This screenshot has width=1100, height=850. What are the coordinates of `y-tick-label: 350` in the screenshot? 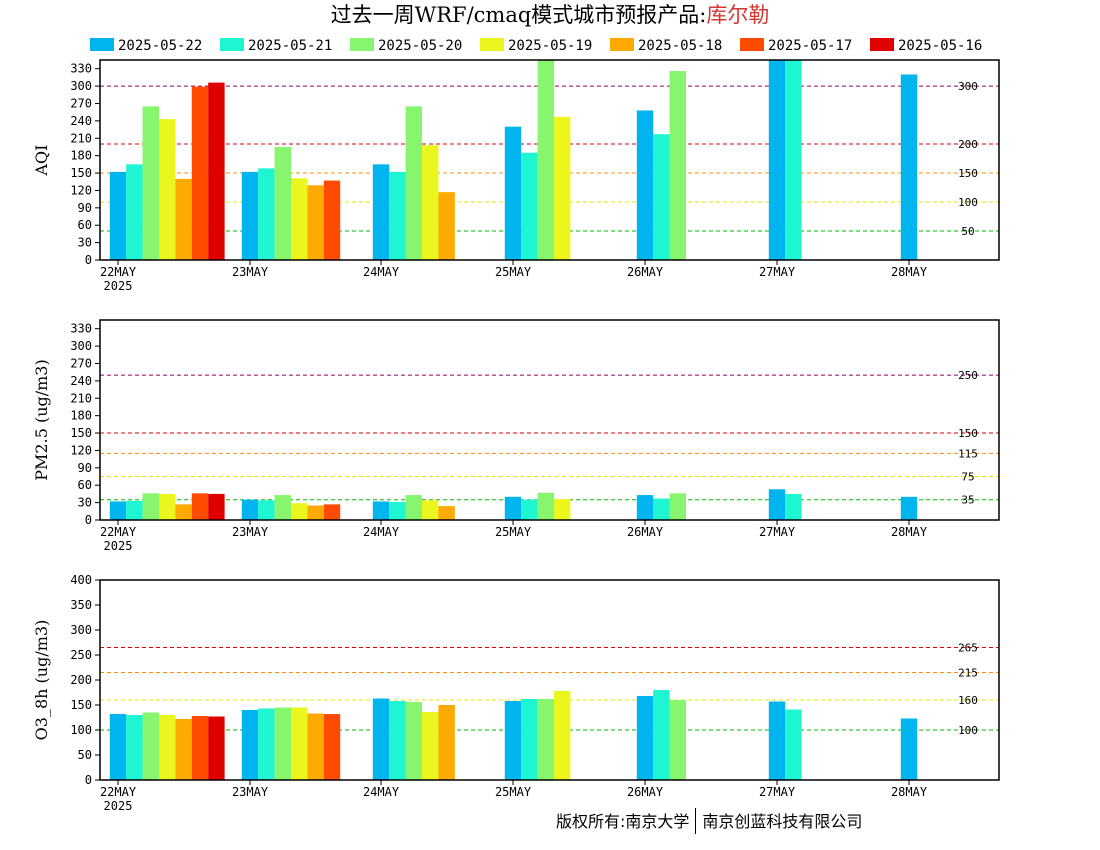 It's located at (81, 605).